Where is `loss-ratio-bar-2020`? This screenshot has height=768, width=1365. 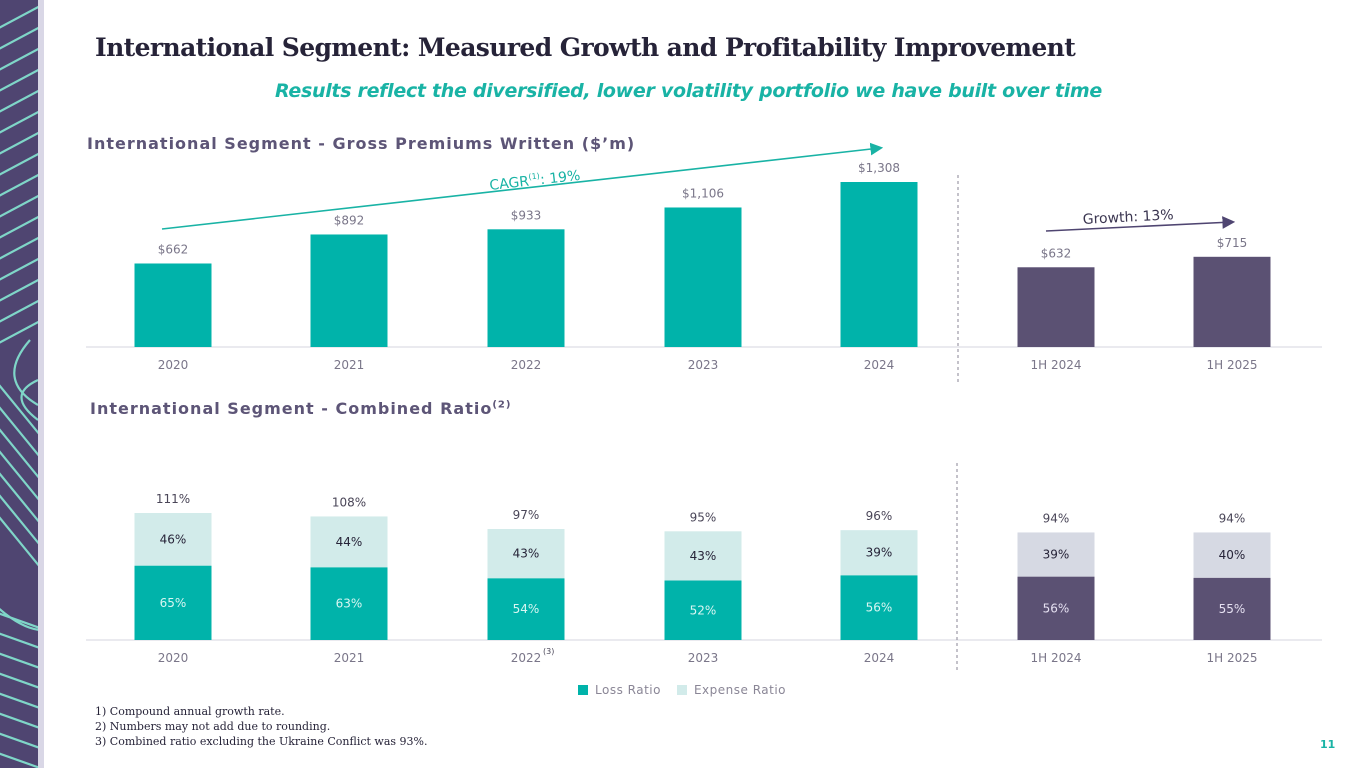
loss-ratio-bar-2020 is located at coordinates (173, 602).